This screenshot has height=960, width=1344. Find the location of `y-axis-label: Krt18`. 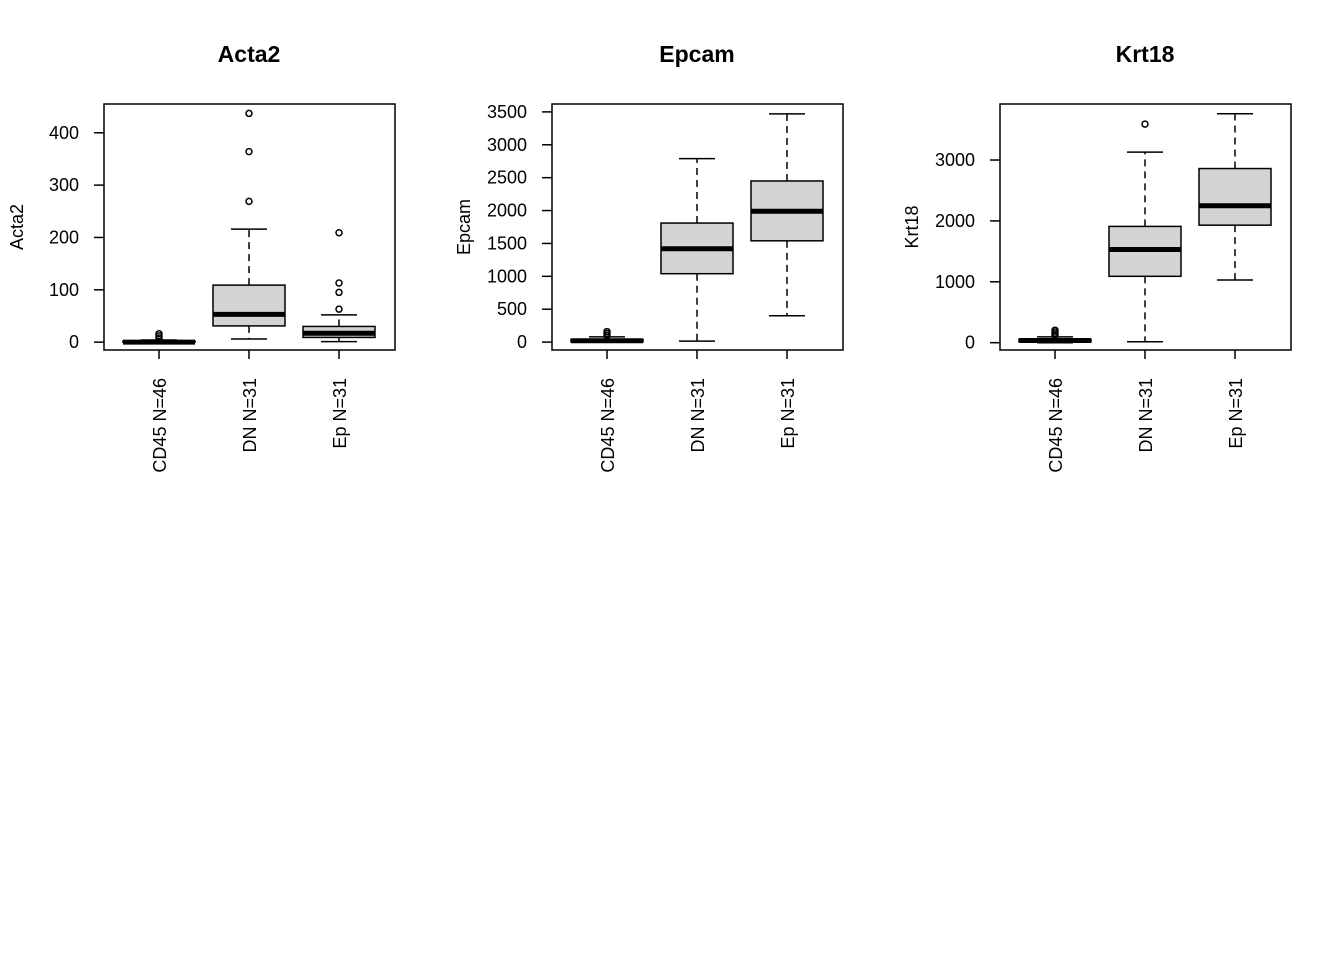

y-axis-label: Krt18 is located at coordinates (912, 226).